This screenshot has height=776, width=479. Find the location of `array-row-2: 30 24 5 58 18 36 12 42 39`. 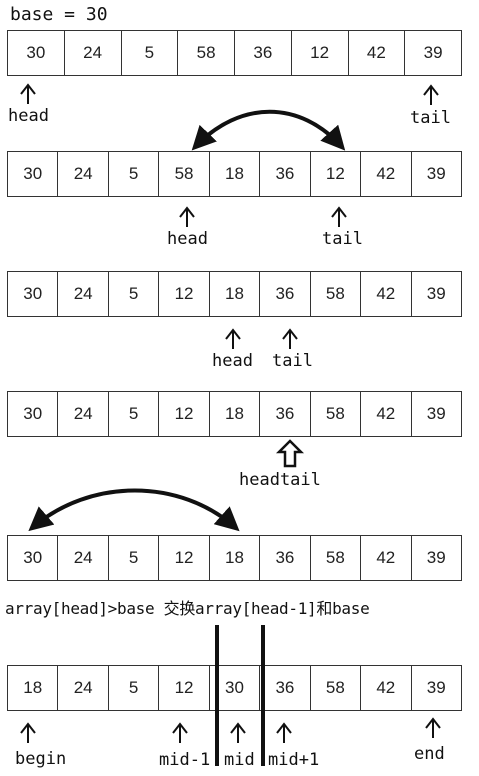

array-row-2: 30 24 5 58 18 36 12 42 39 is located at coordinates (234, 174).